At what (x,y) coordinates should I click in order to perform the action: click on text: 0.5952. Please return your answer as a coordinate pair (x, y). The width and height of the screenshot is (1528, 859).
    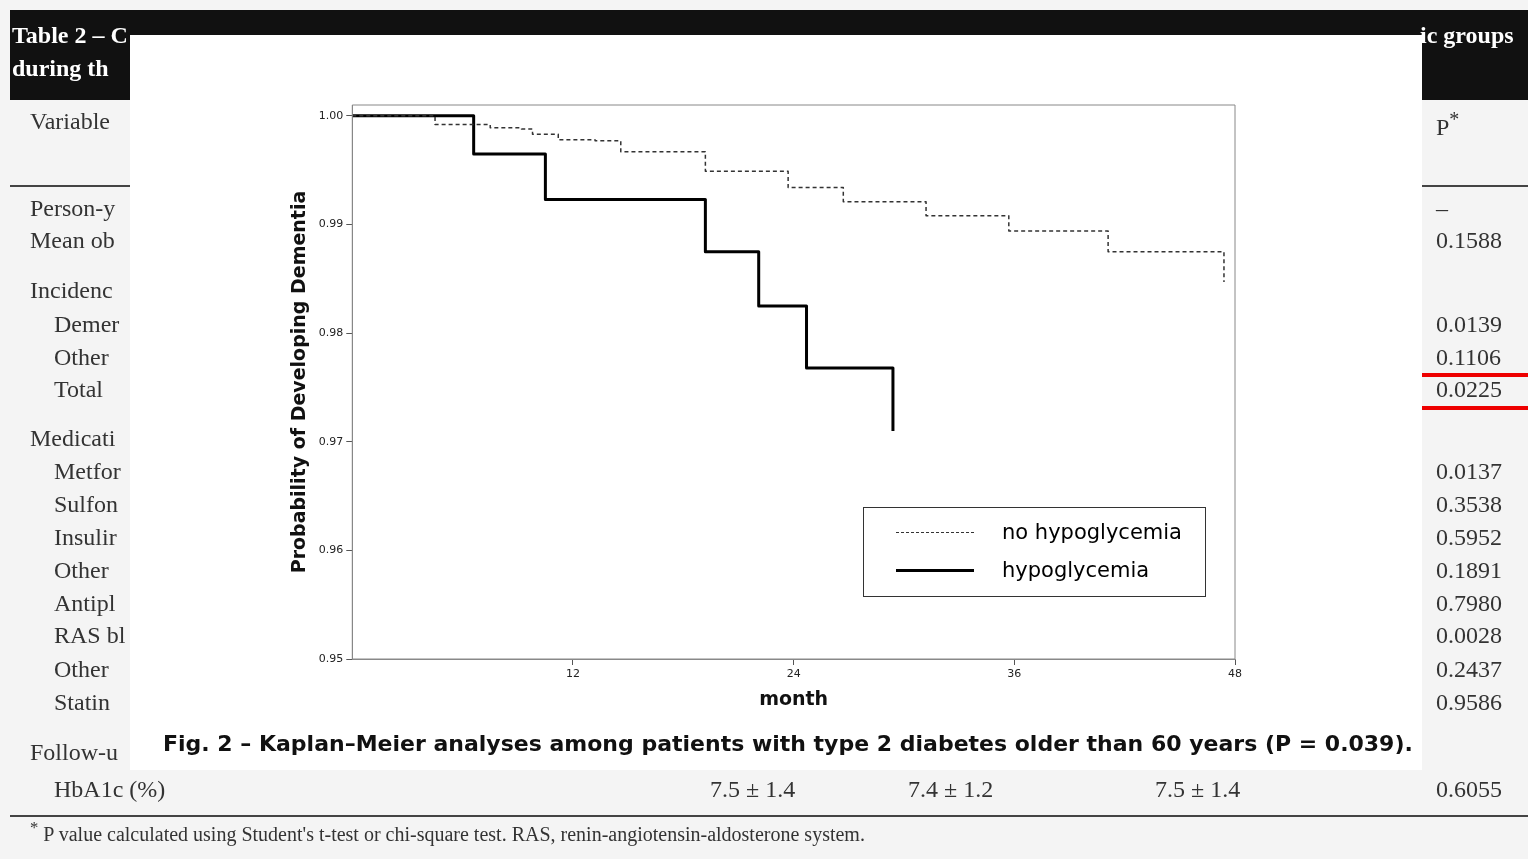
    Looking at the image, I should click on (1469, 537).